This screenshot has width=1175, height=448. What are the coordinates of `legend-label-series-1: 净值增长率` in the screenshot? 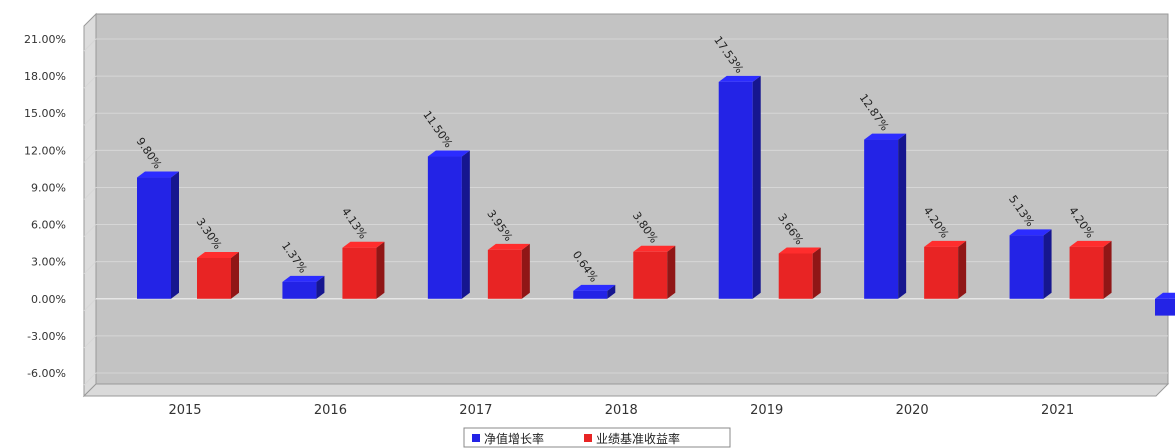 It's located at (514, 438).